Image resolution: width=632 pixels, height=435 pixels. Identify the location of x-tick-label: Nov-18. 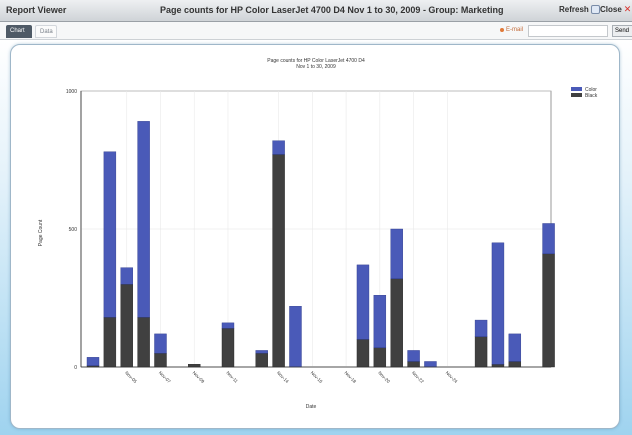
(350, 377).